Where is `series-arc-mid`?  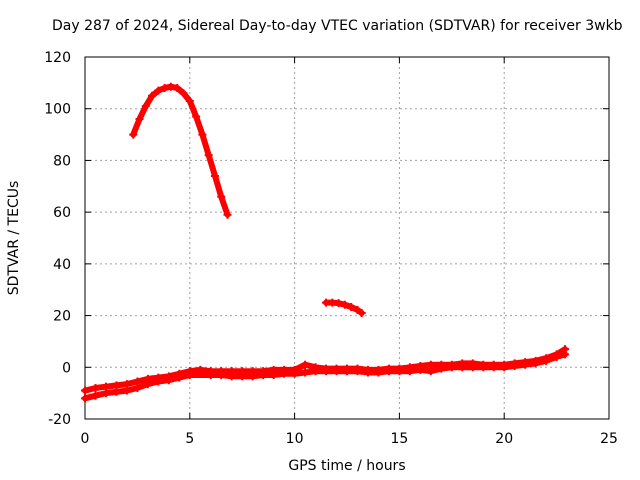 series-arc-mid is located at coordinates (344, 307).